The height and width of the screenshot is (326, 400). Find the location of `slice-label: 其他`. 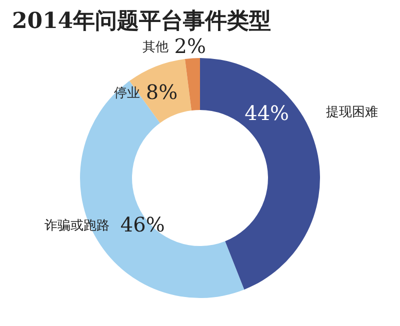

slice-label: 其他 is located at coordinates (155, 47).